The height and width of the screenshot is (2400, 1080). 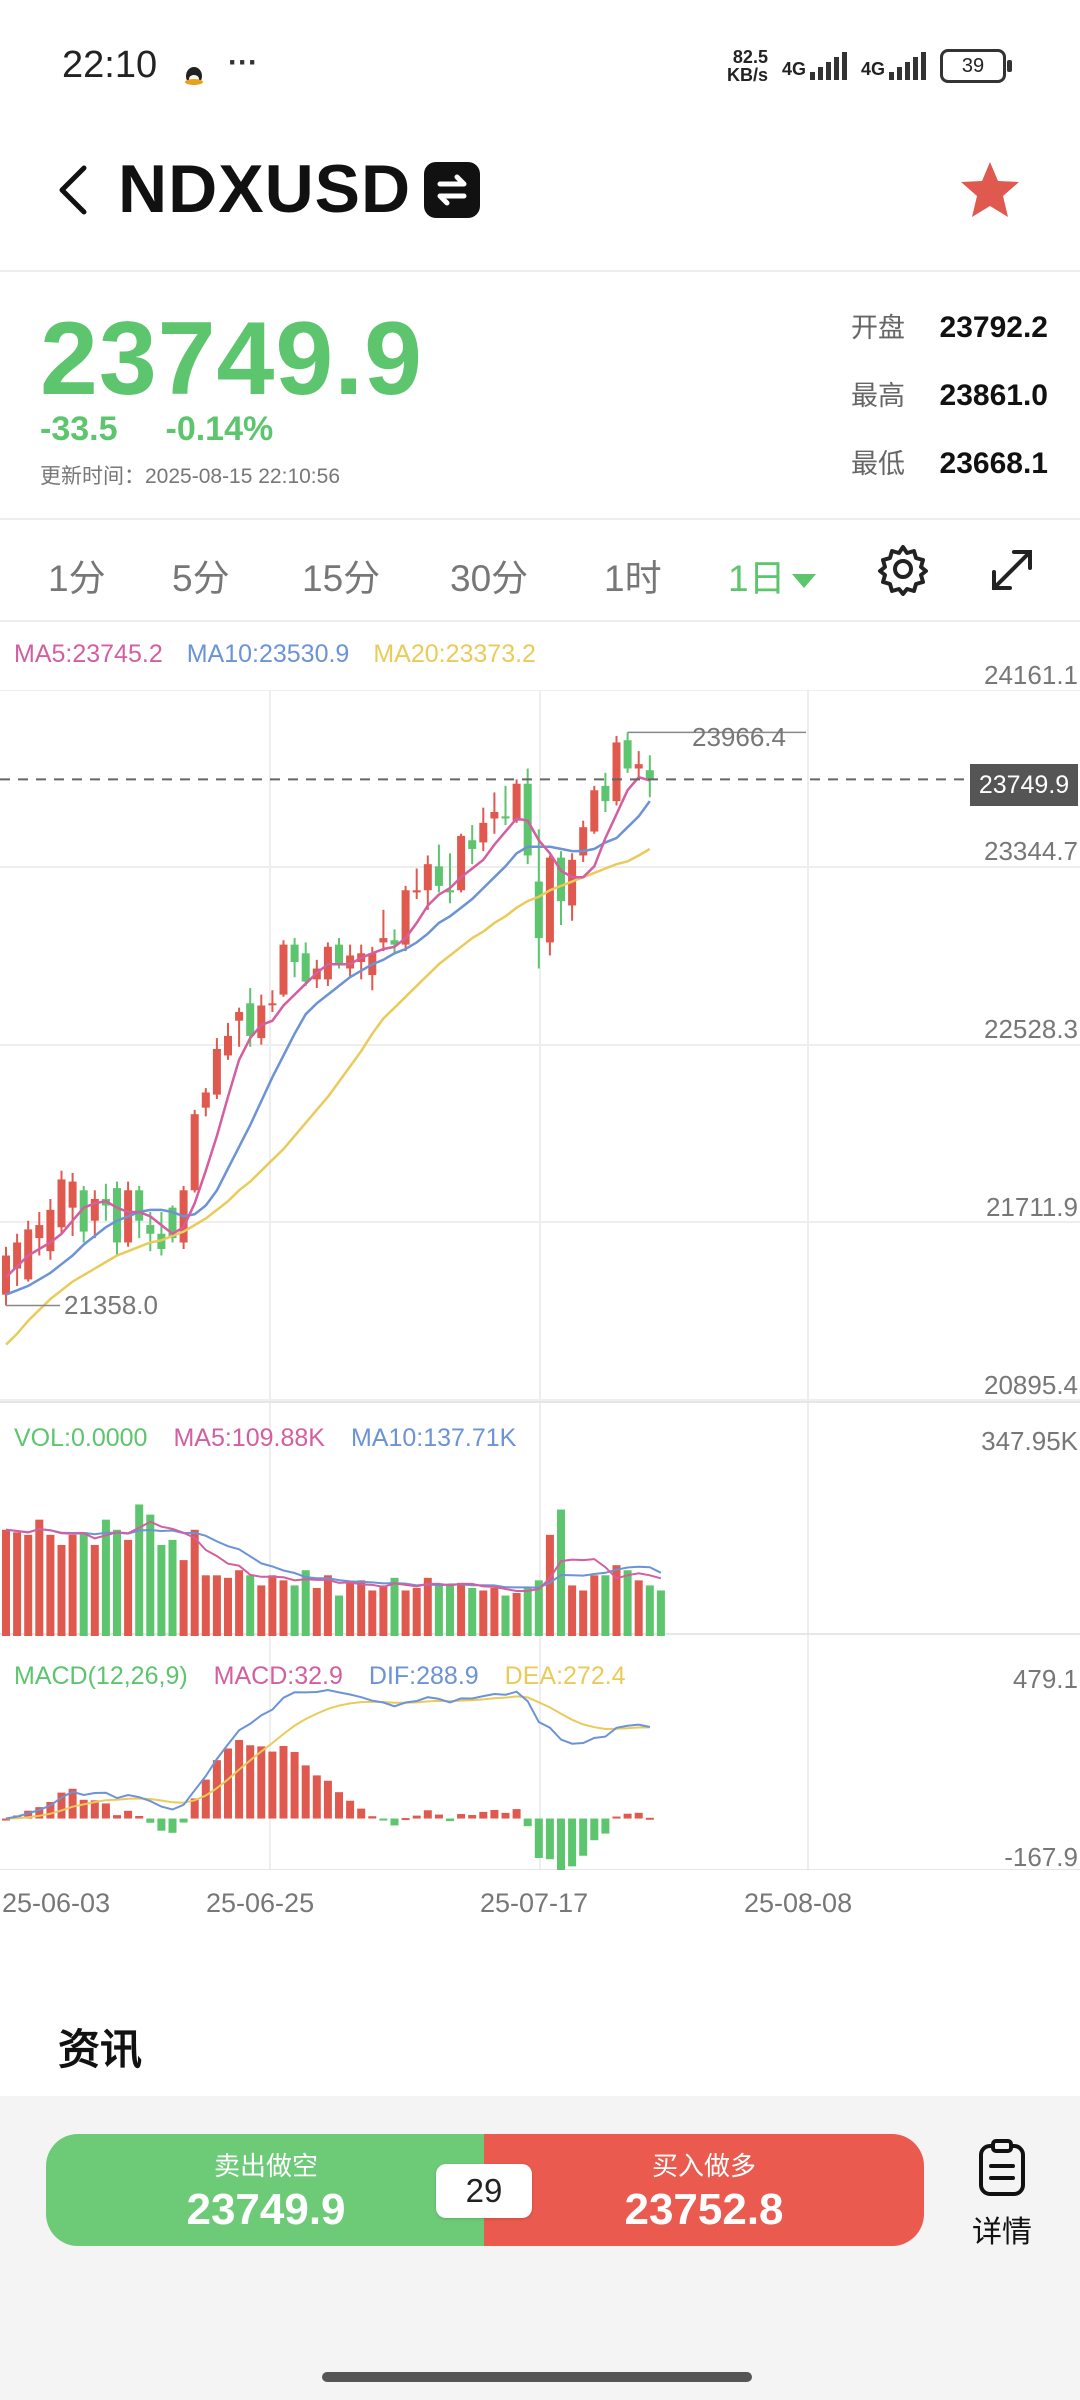 What do you see at coordinates (156, 429) in the screenshot?
I see `price-change: -33.5 -0.14%` at bounding box center [156, 429].